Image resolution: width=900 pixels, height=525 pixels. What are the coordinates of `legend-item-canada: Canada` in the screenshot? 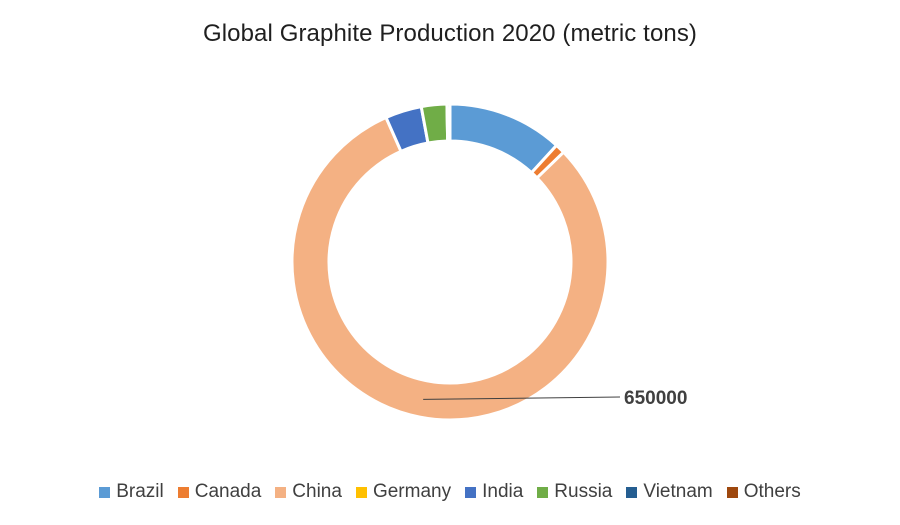 It's located at (219, 492).